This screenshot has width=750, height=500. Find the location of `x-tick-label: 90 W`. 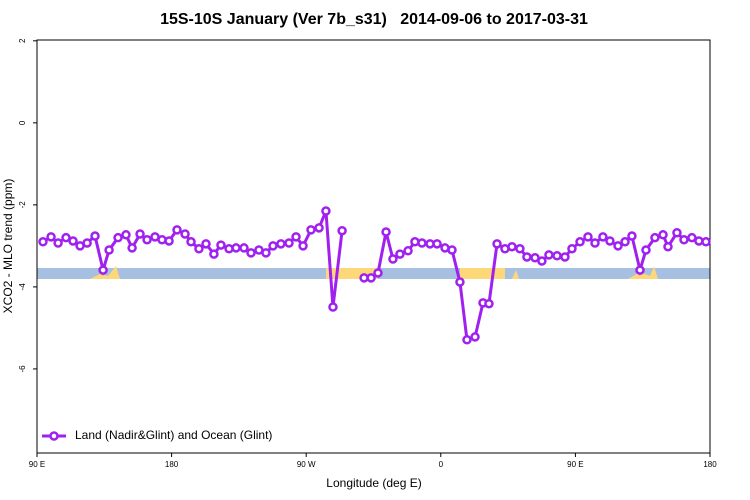

x-tick-label: 90 W is located at coordinates (306, 464).